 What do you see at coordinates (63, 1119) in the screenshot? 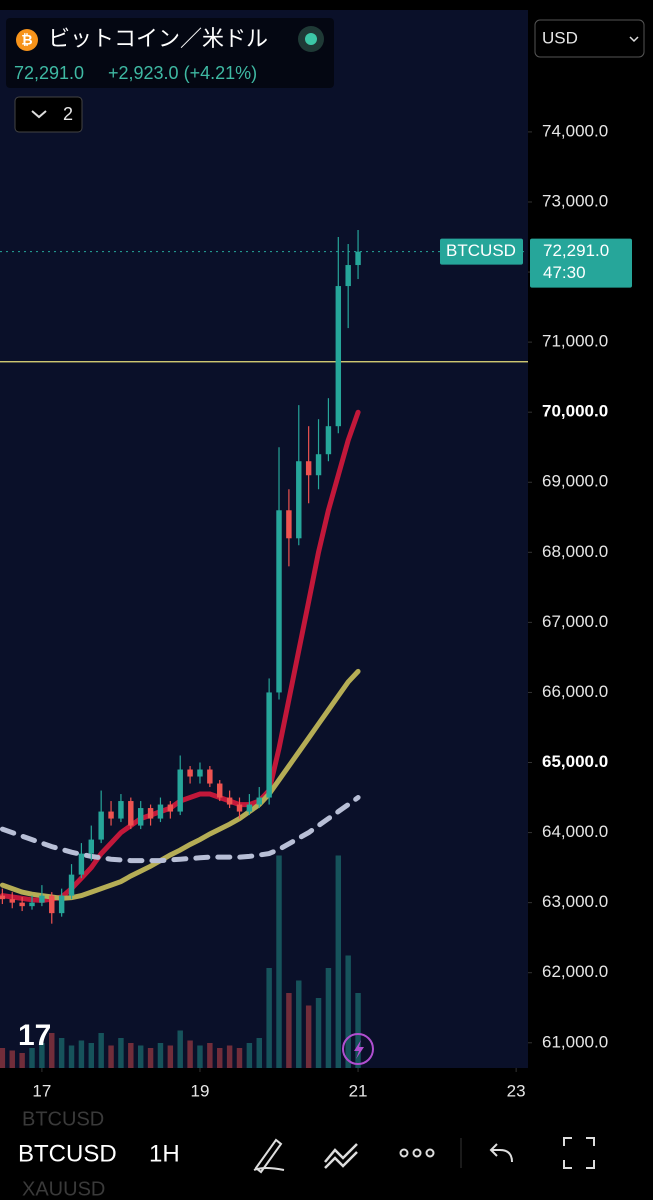
I see `watchlist-item: BTCUSD` at bounding box center [63, 1119].